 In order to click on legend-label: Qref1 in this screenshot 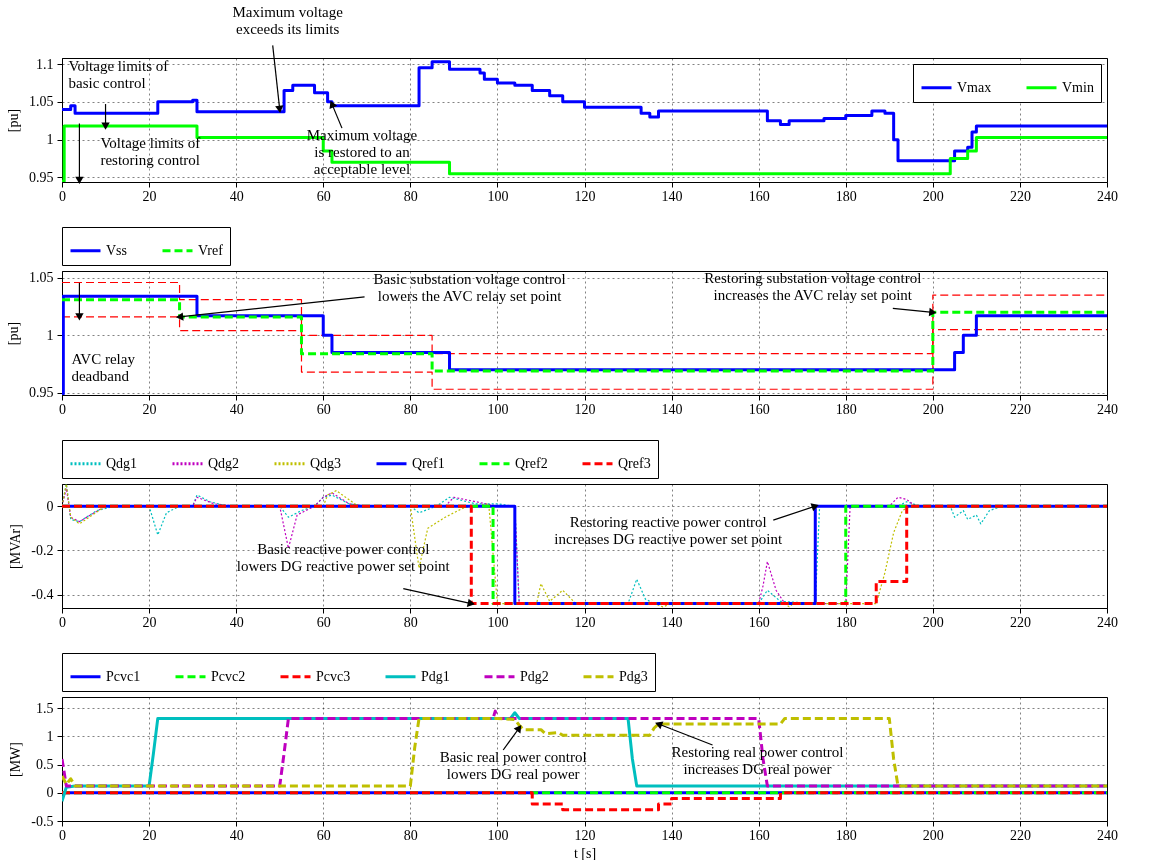, I will do `click(428, 463)`.